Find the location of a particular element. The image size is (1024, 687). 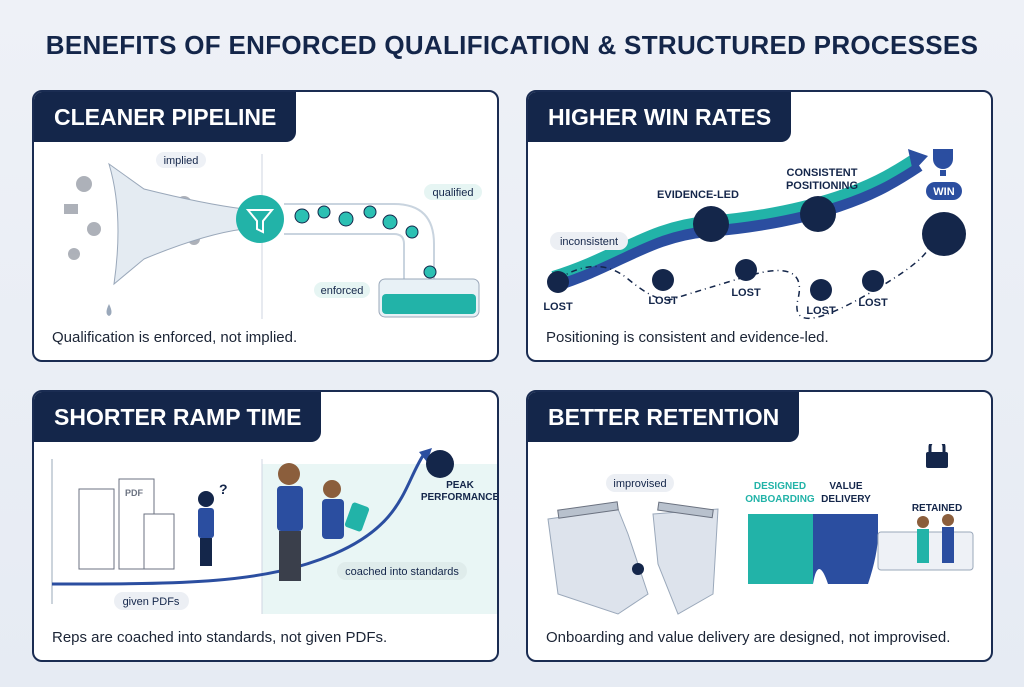

trophy-icon is located at coordinates (943, 162).